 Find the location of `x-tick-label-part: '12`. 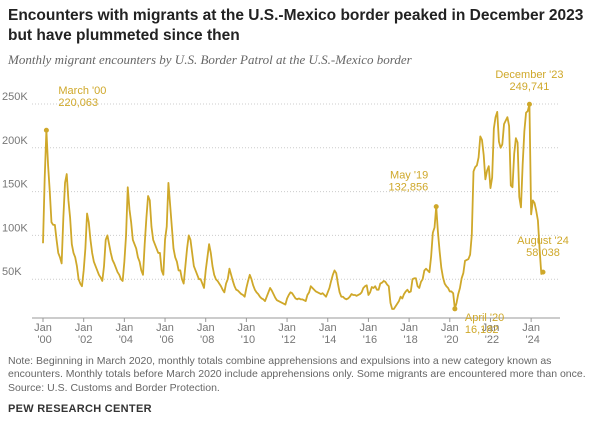

x-tick-label-part: '12 is located at coordinates (286, 340).